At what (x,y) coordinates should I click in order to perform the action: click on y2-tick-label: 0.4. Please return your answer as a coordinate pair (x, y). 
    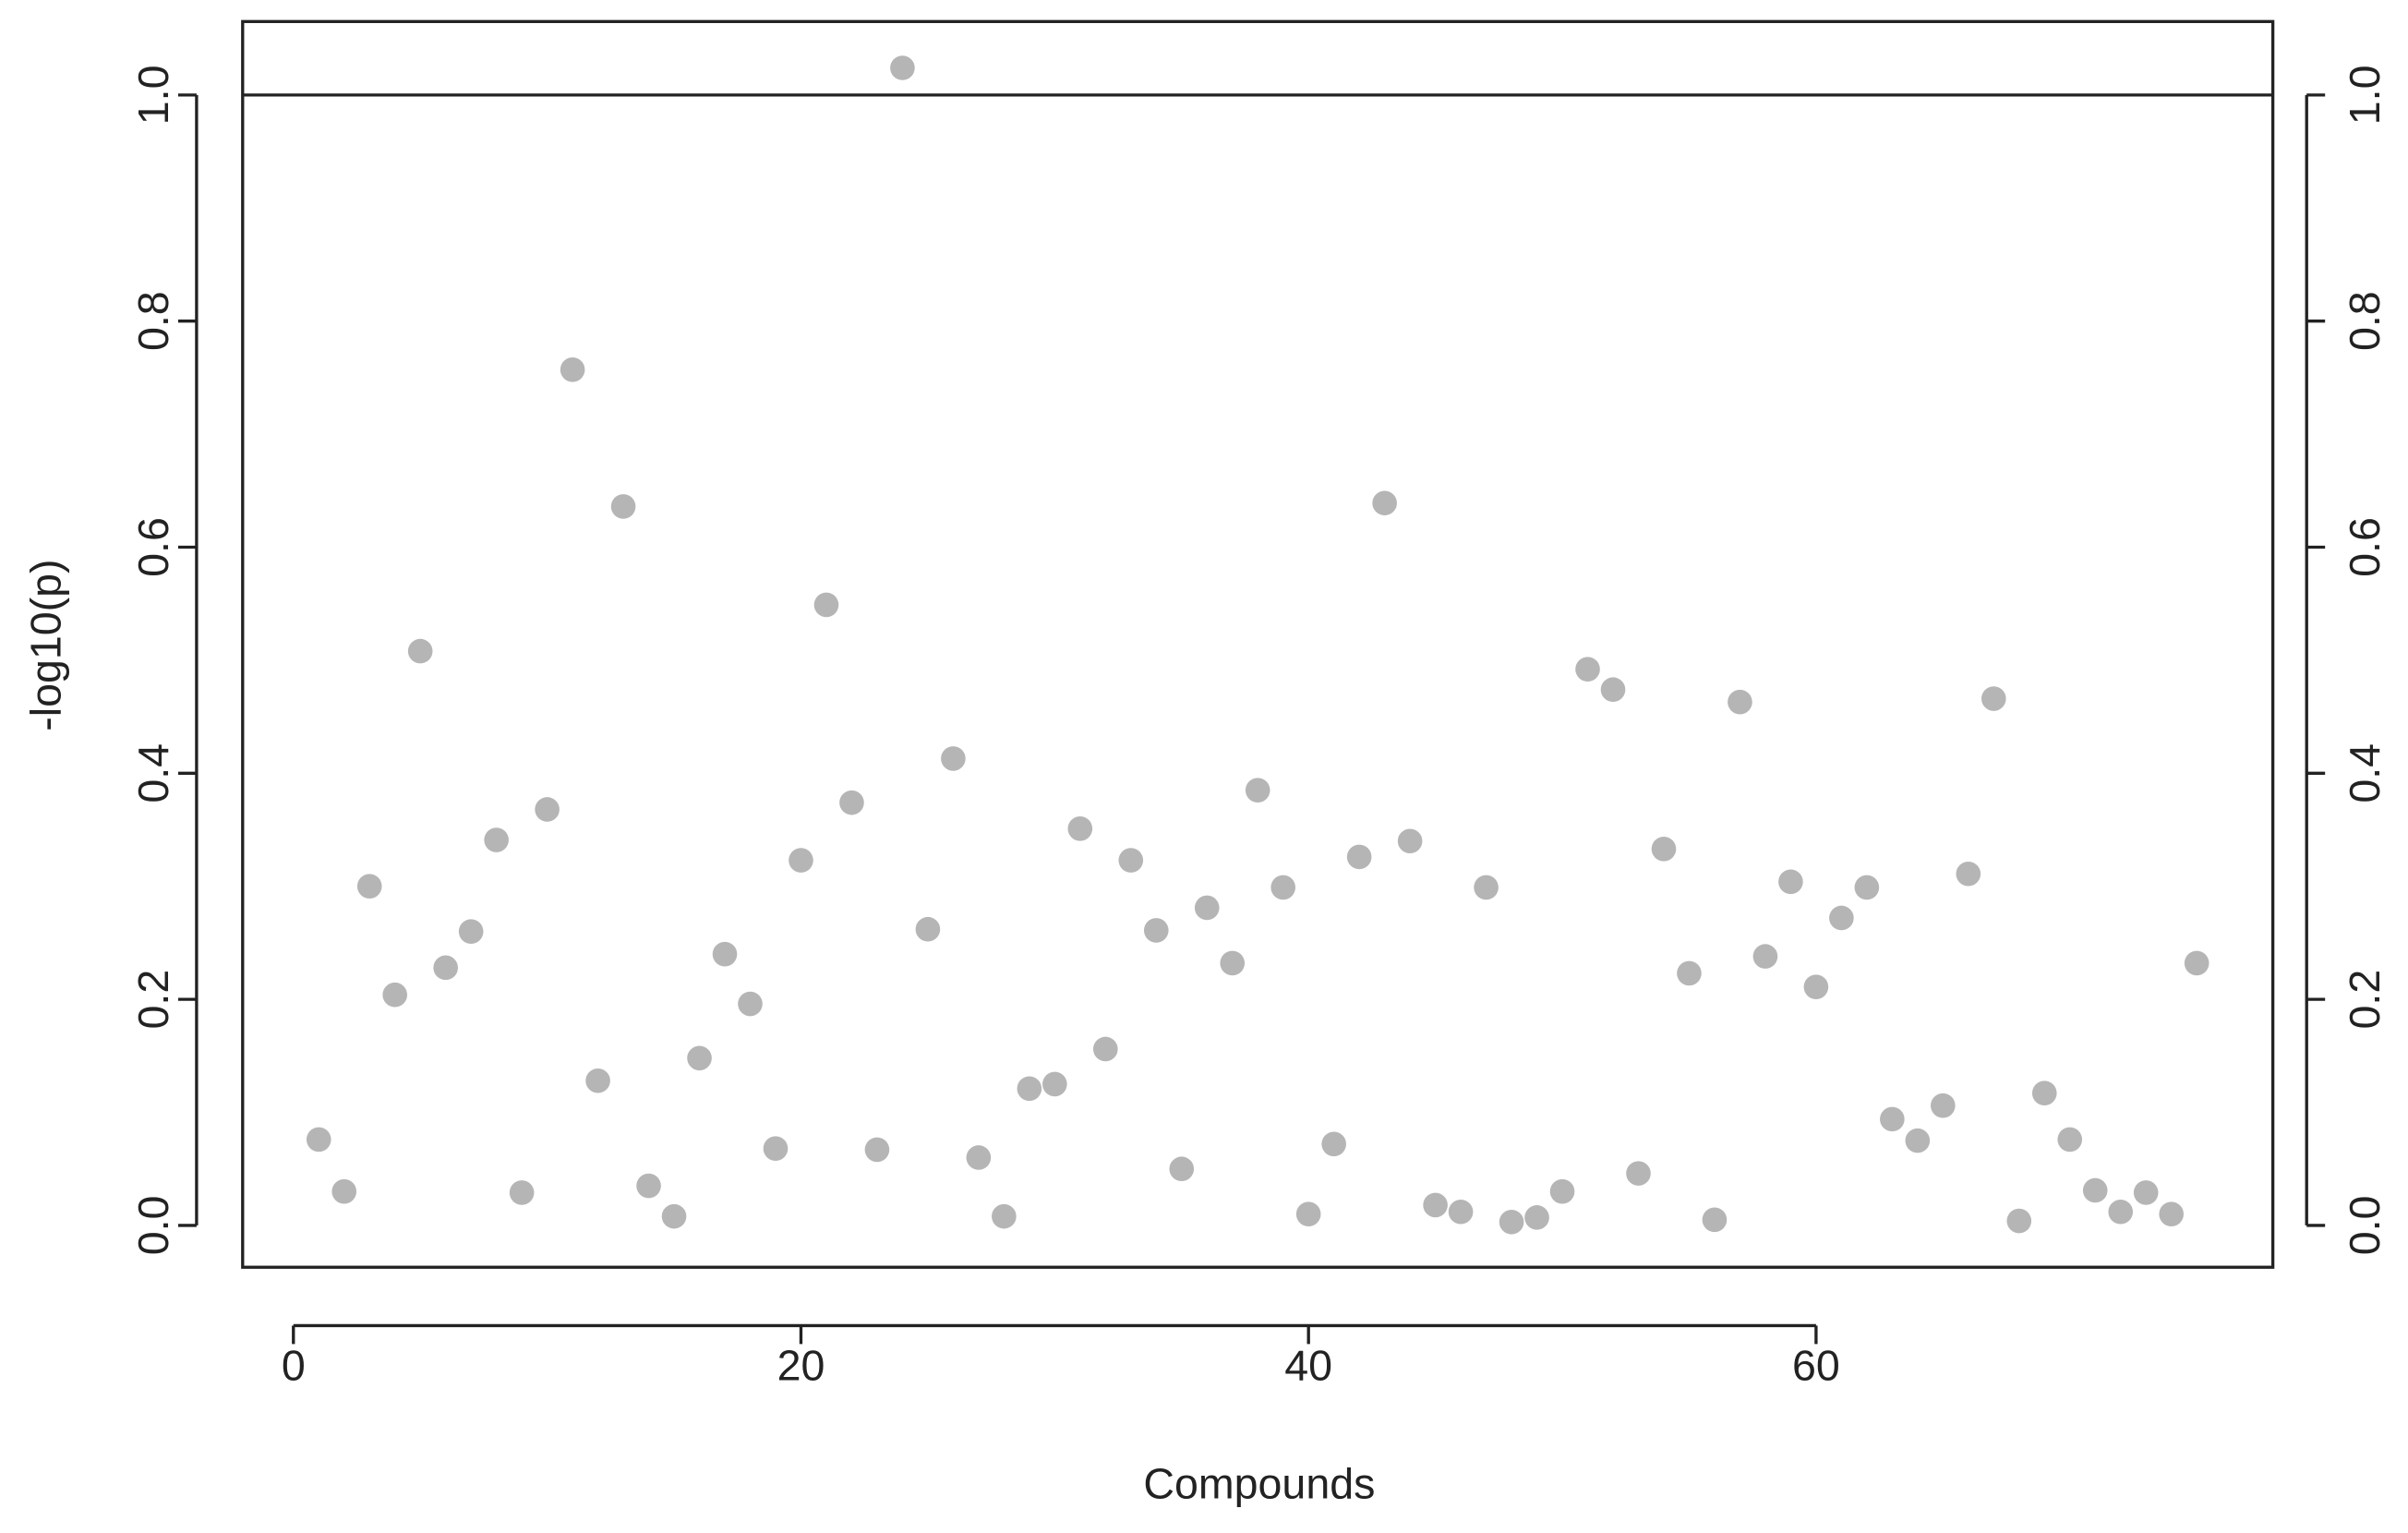
    Looking at the image, I should click on (2365, 773).